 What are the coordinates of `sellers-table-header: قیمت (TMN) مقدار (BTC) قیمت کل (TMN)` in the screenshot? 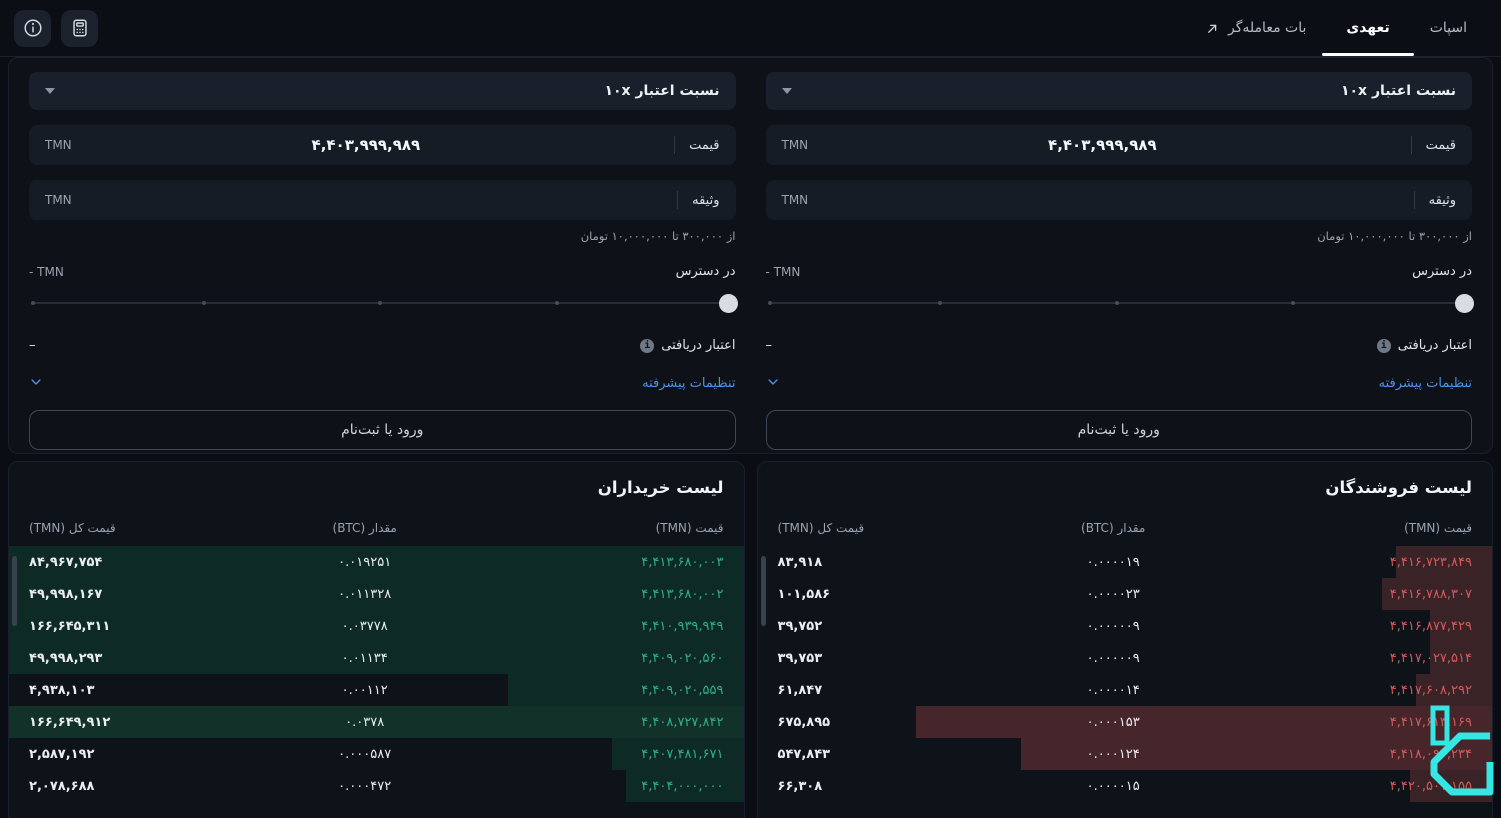 It's located at (1124, 528).